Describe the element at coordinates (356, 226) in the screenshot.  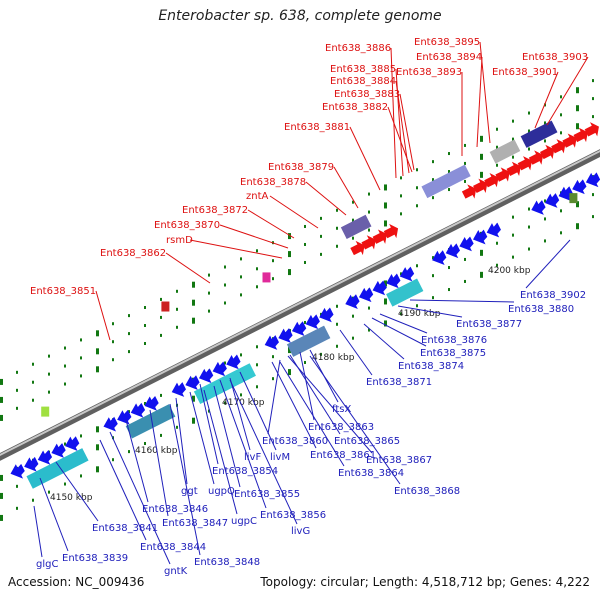
I see `gene-block` at that location.